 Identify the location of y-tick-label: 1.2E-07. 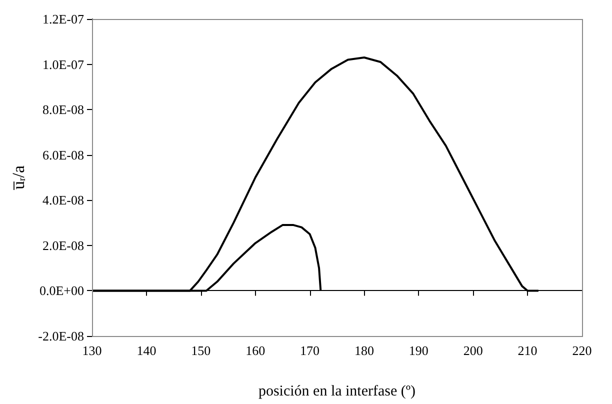
(63, 19).